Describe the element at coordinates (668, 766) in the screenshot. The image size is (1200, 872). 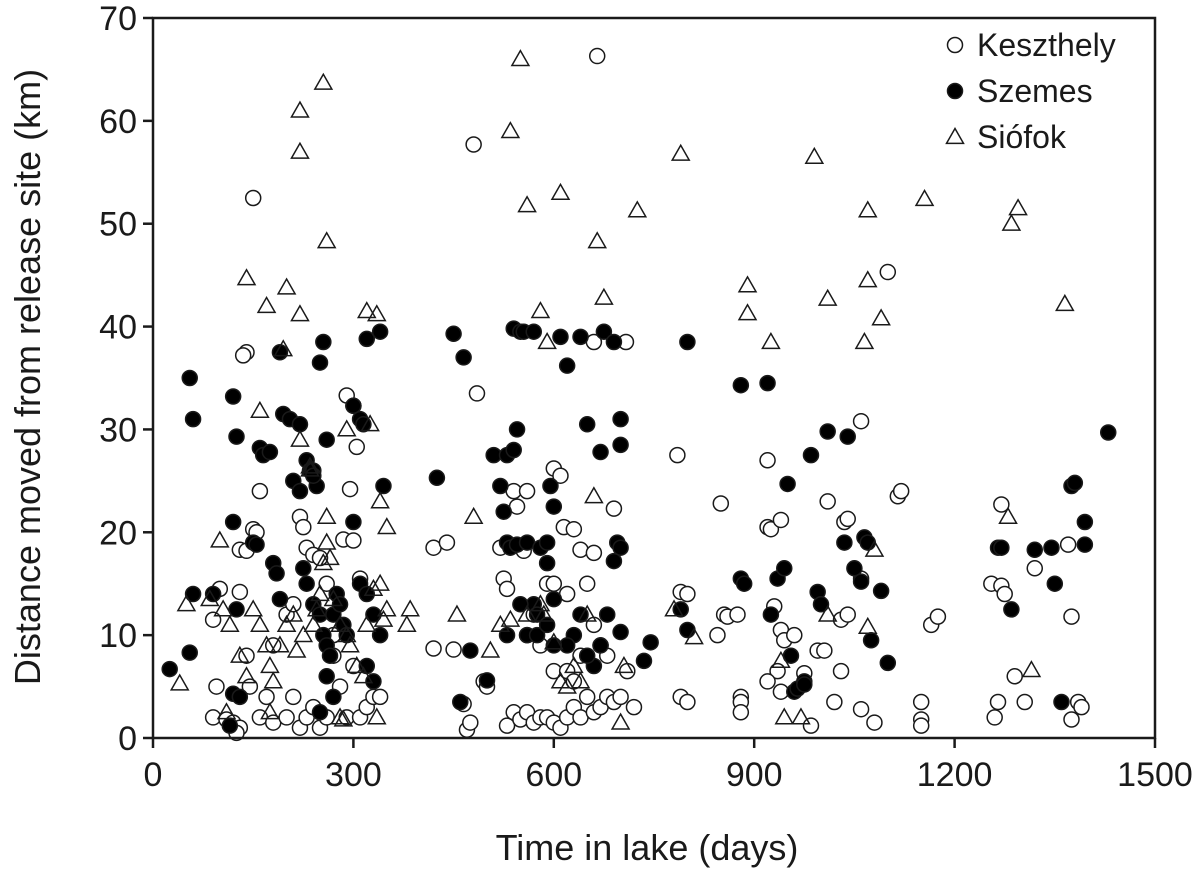
I see `x-axis: 0 300 600 900 1200 1500` at that location.